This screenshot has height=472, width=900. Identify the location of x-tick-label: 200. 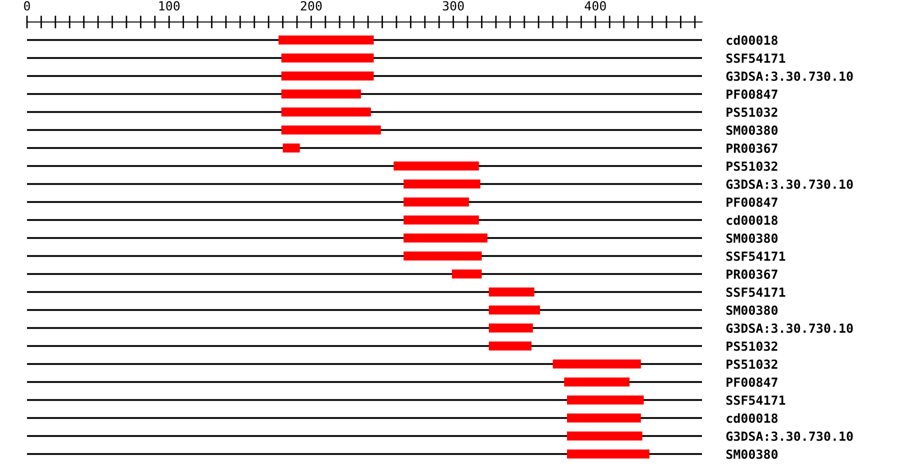
(311, 6).